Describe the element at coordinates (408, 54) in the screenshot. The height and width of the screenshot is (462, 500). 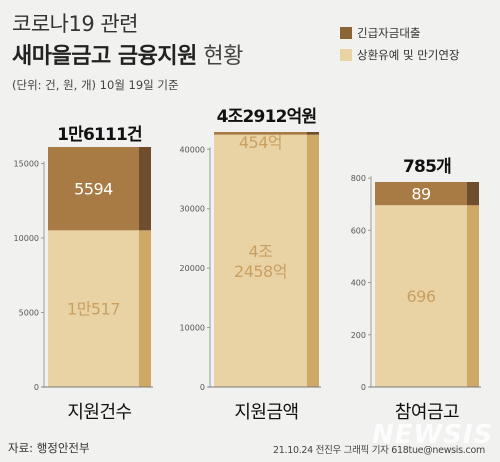
I see `legend-label-deferral: 상환유예 및 만기연장` at that location.